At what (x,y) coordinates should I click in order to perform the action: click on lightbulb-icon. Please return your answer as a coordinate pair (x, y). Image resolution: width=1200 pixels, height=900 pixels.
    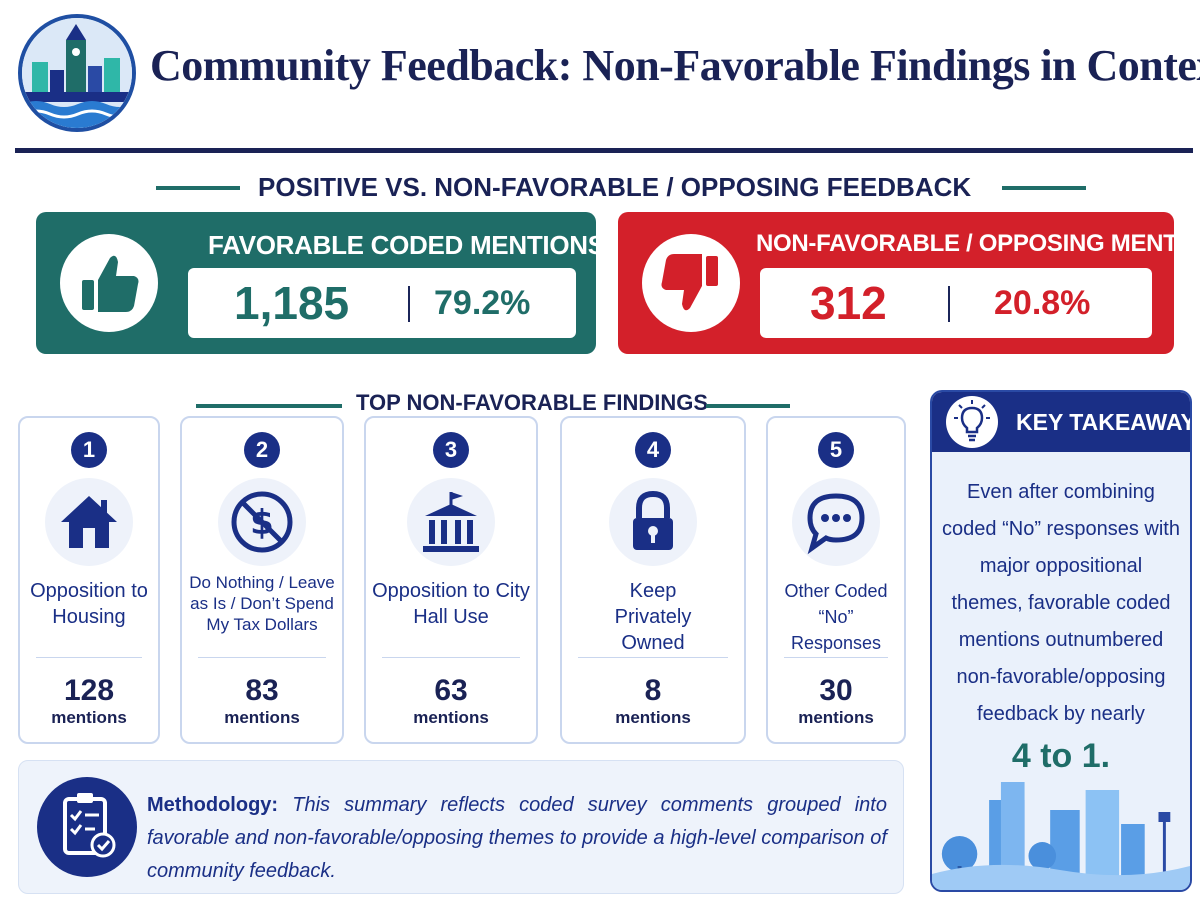
    Looking at the image, I should click on (972, 421).